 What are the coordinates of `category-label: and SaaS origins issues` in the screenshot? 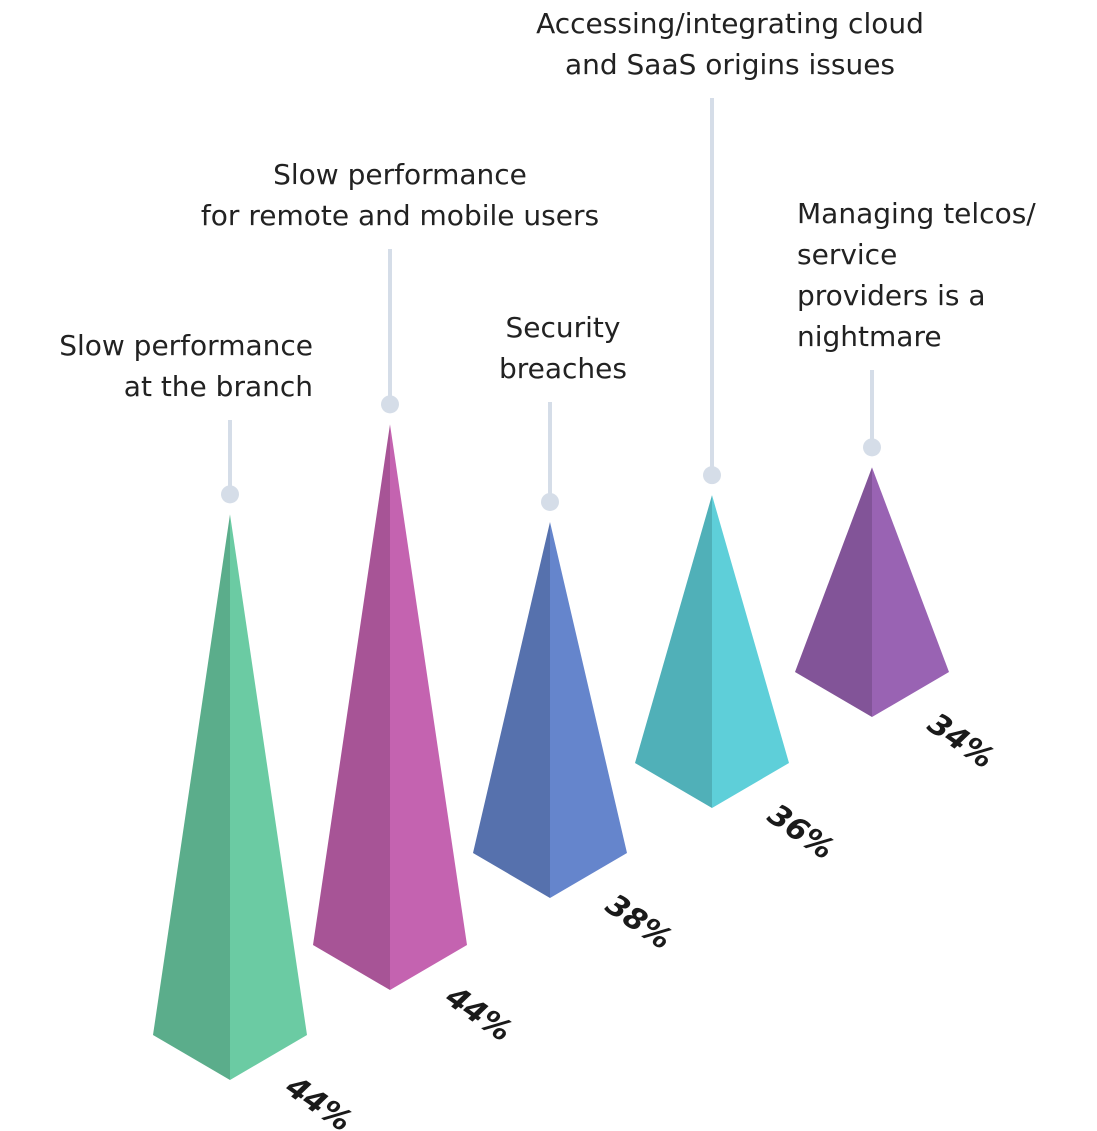 It's located at (730, 64).